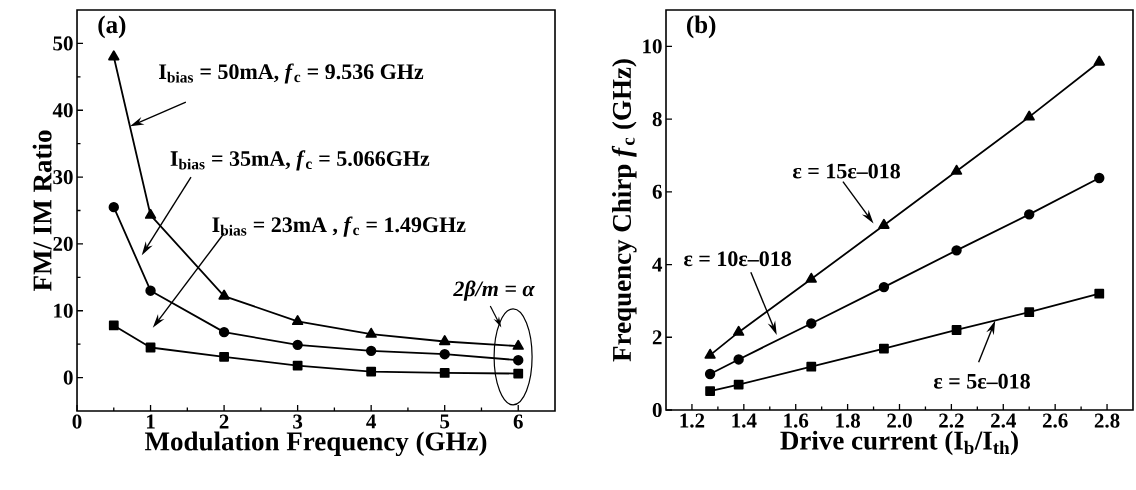  I want to click on y-axis-title: FM/ IM Ratio, so click(42, 211).